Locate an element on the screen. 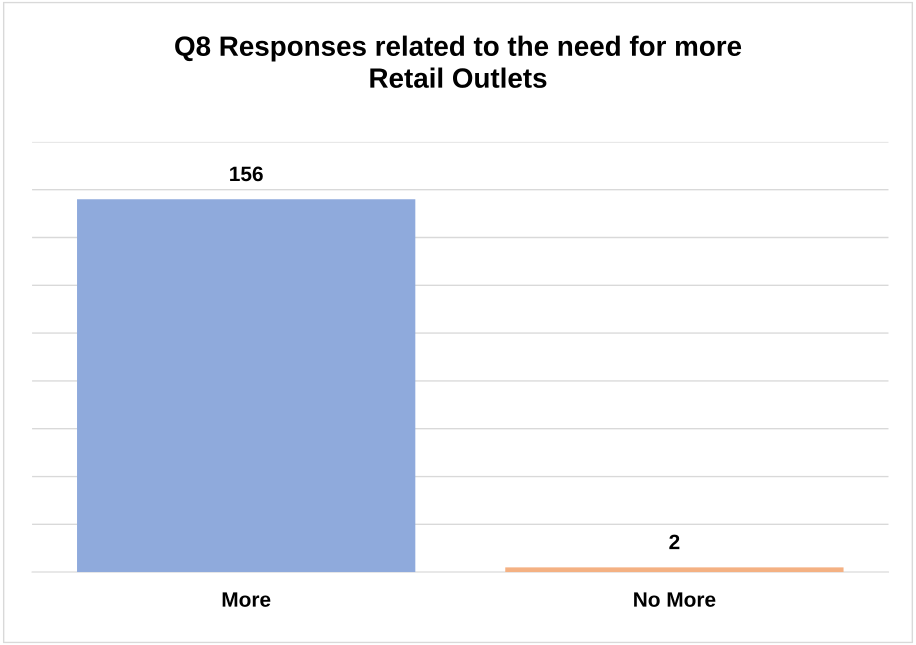 This screenshot has height=645, width=916. x-tick-label: No More is located at coordinates (675, 599).